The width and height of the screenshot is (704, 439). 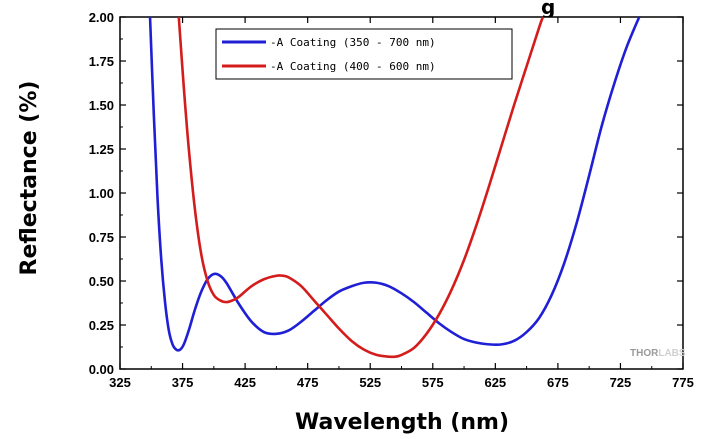 What do you see at coordinates (245, 382) in the screenshot?
I see `x-tick-label: 425` at bounding box center [245, 382].